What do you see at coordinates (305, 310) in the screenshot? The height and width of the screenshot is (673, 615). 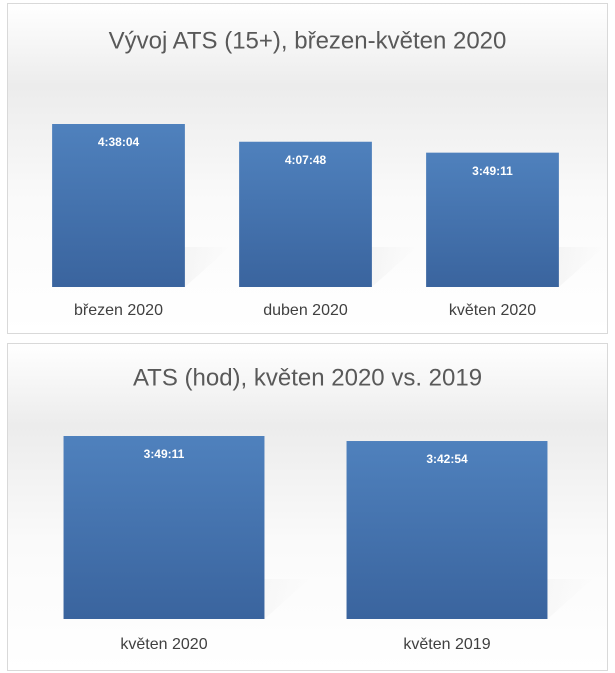 I see `x-tick-label: duben 2020` at bounding box center [305, 310].